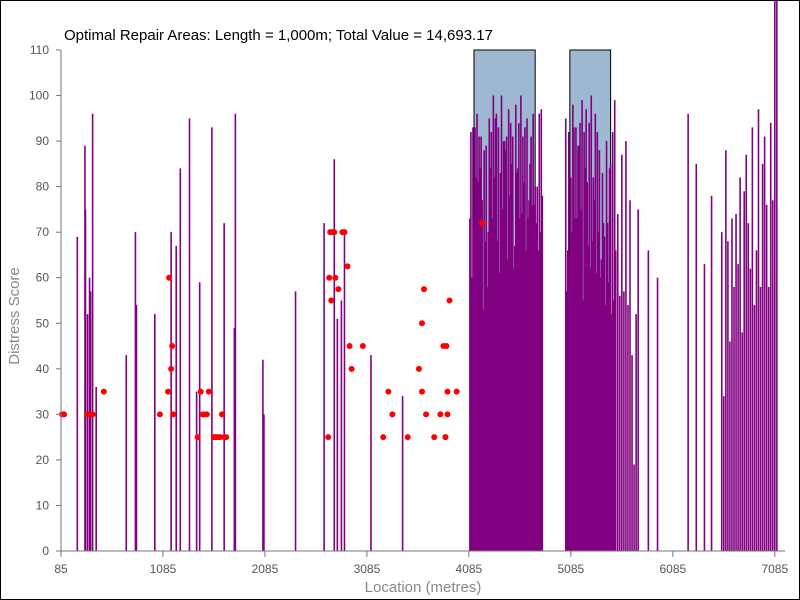 This screenshot has width=800, height=600. I want to click on y-ticks: 0 10 20 30 40 50 60 70 80 90 100 110, so click(45, 300).